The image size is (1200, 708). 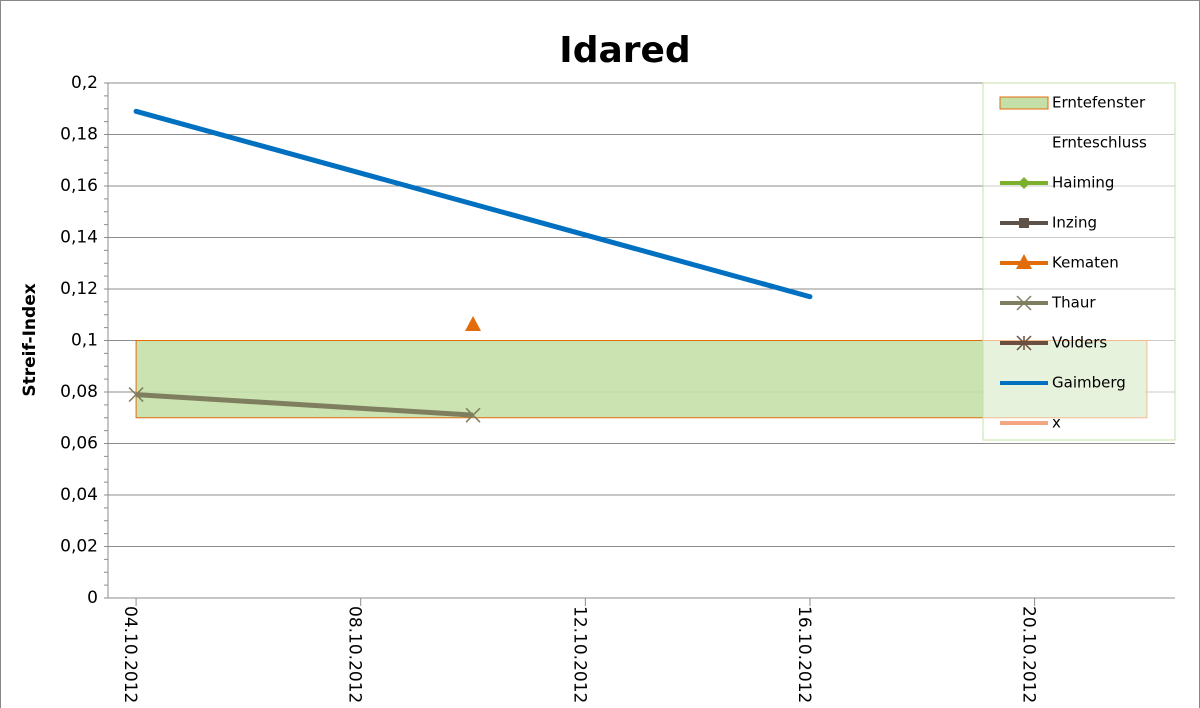 I want to click on legend-label: x, so click(x=1056, y=423).